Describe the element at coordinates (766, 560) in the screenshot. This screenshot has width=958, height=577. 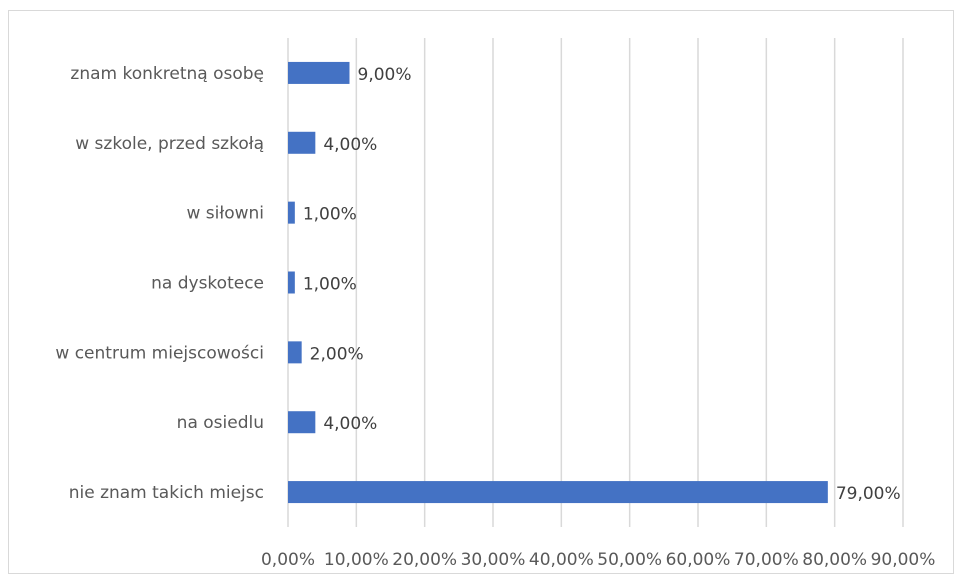
I see `x-tick-label: 70,00%` at that location.